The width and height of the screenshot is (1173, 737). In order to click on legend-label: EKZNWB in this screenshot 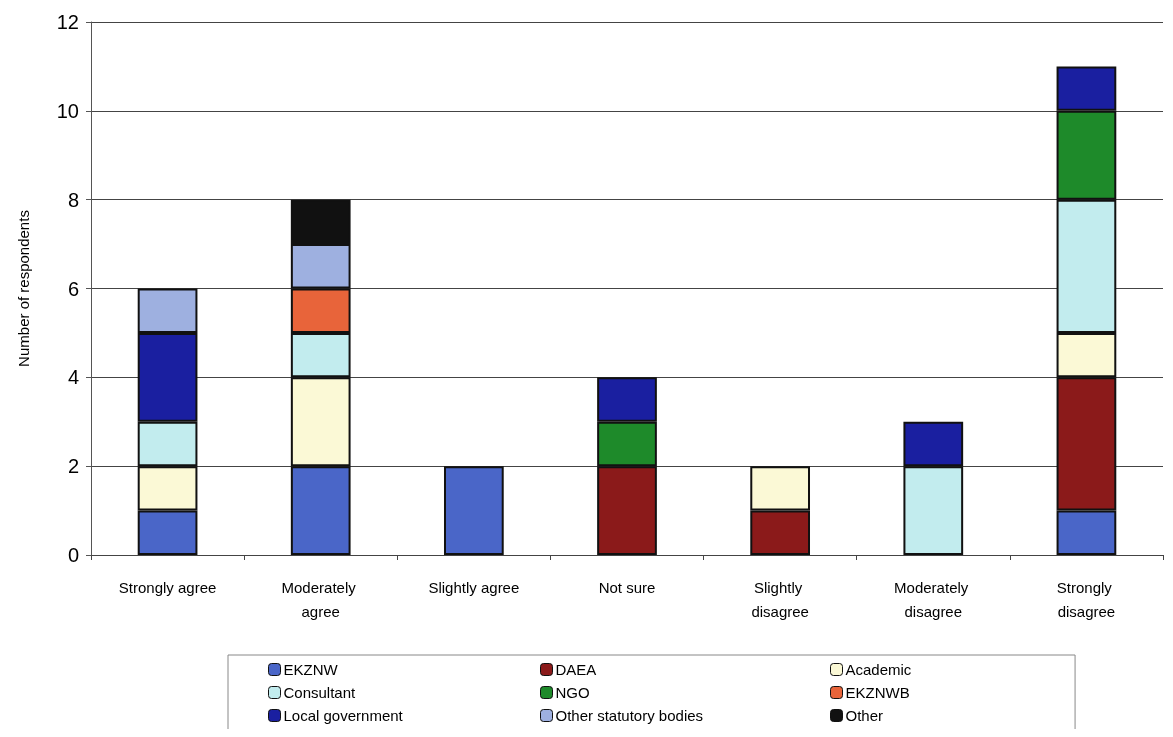, I will do `click(877, 692)`.